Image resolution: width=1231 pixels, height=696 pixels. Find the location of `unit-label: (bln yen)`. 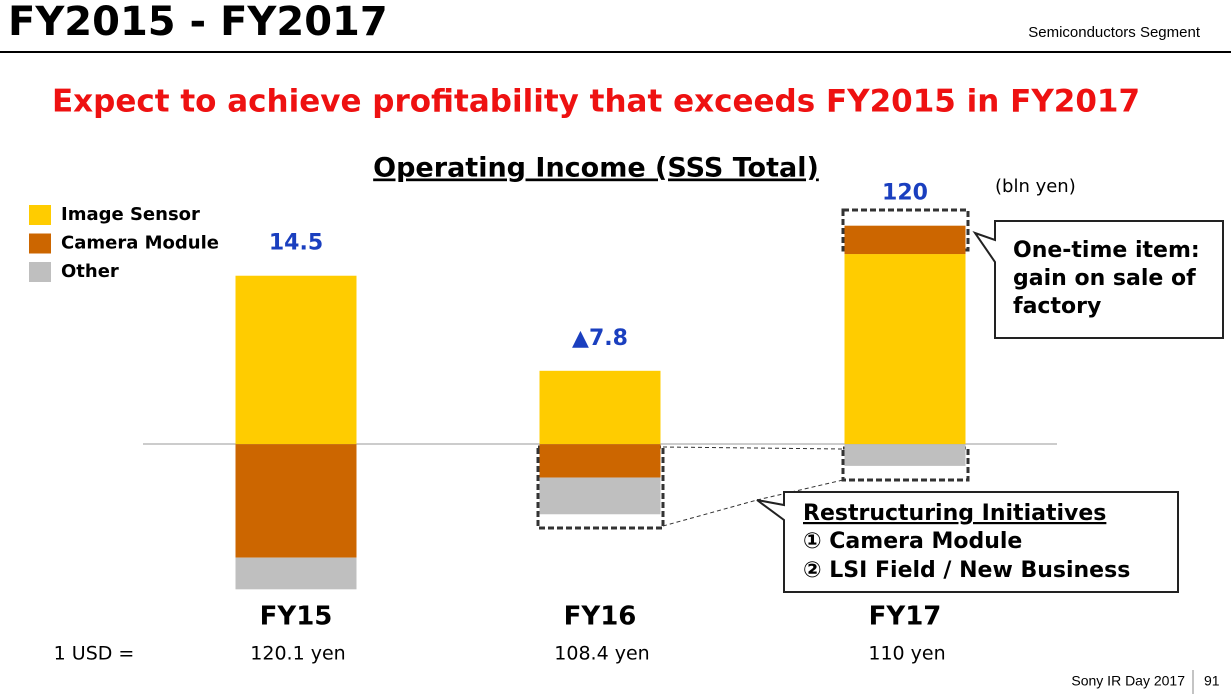

unit-label: (bln yen) is located at coordinates (1035, 186).